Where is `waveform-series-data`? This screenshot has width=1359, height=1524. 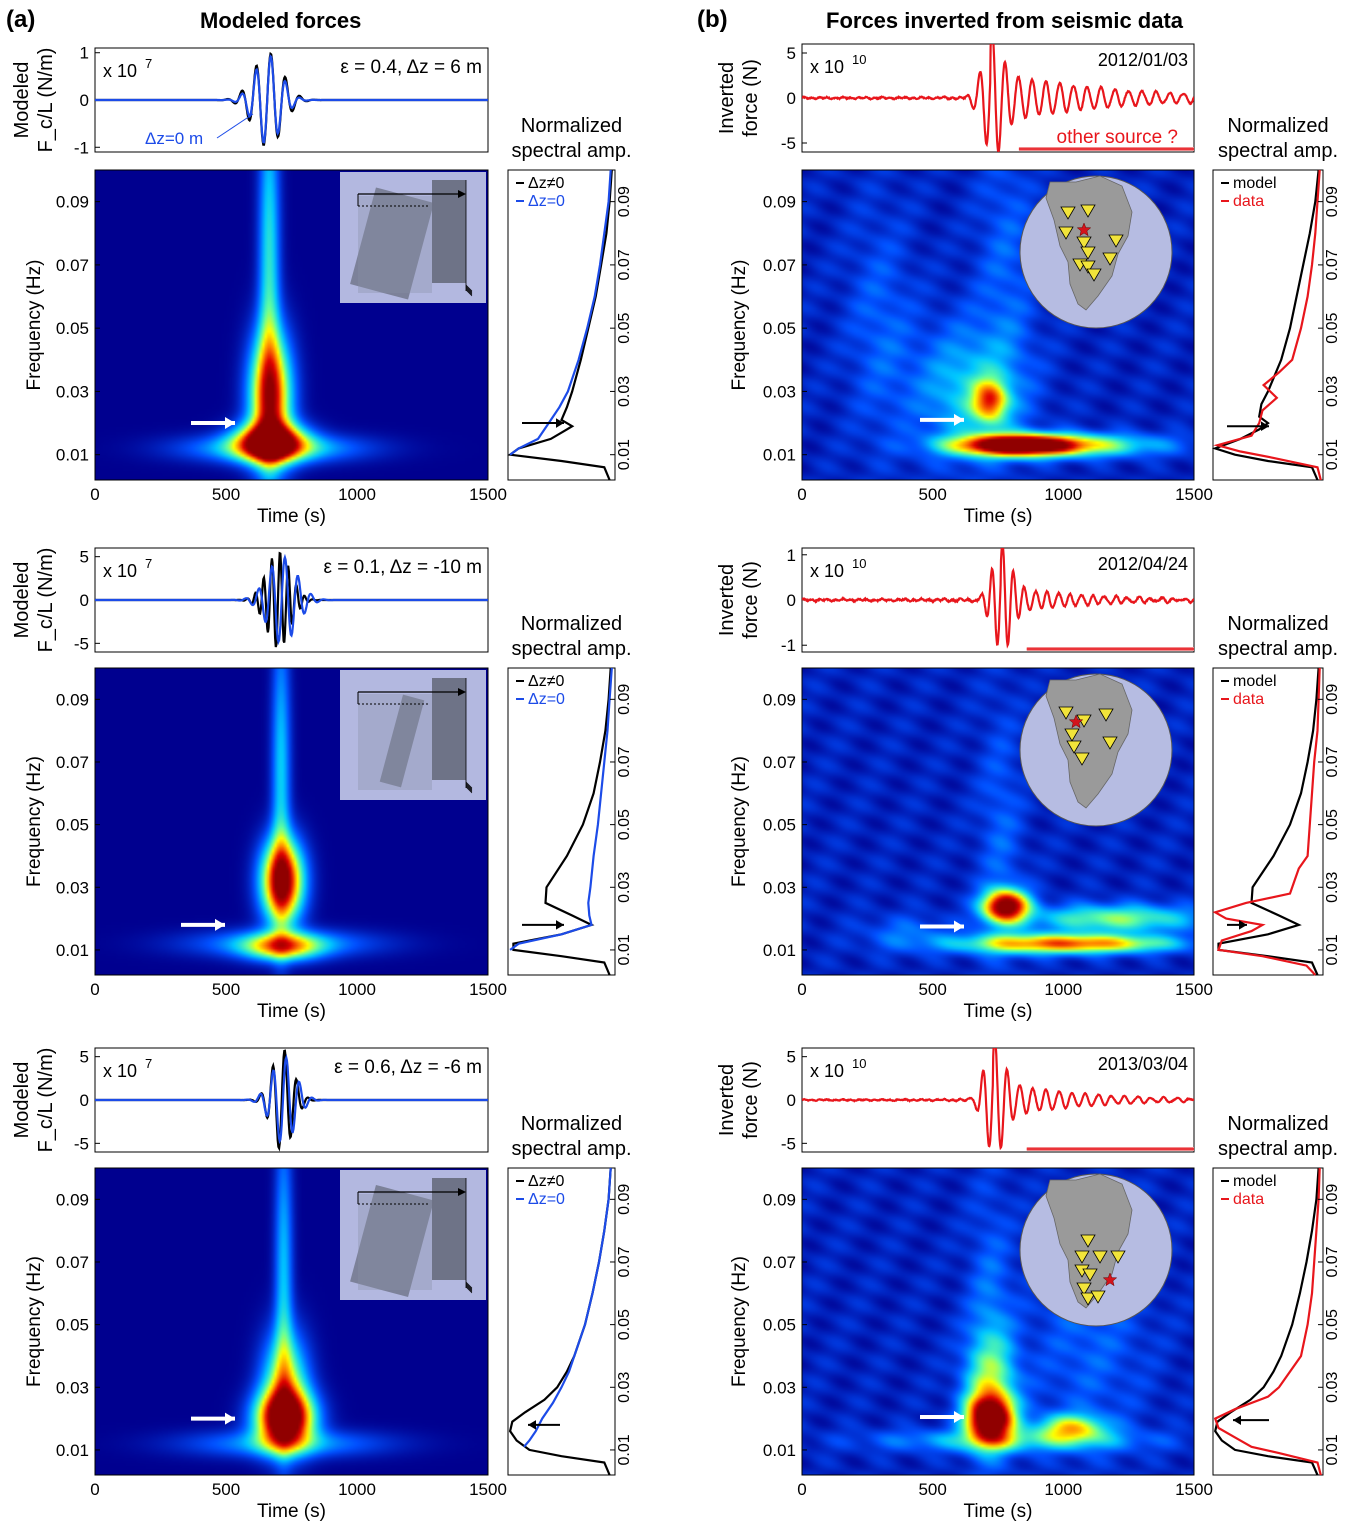
waveform-series-data is located at coordinates (998, 98).